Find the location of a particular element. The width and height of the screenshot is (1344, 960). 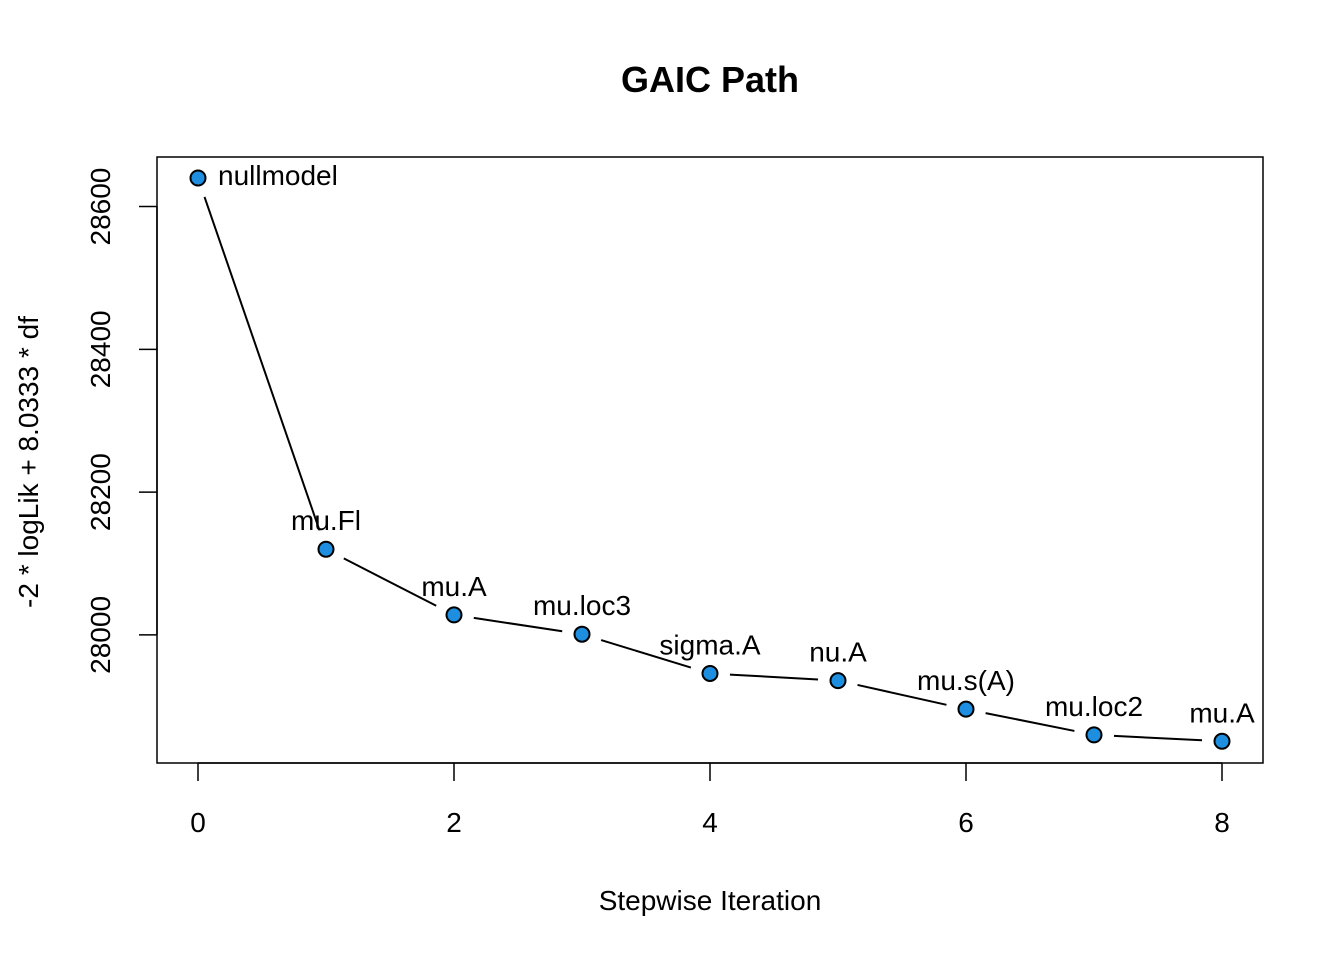

y-tick-label: 28200 is located at coordinates (100, 492).